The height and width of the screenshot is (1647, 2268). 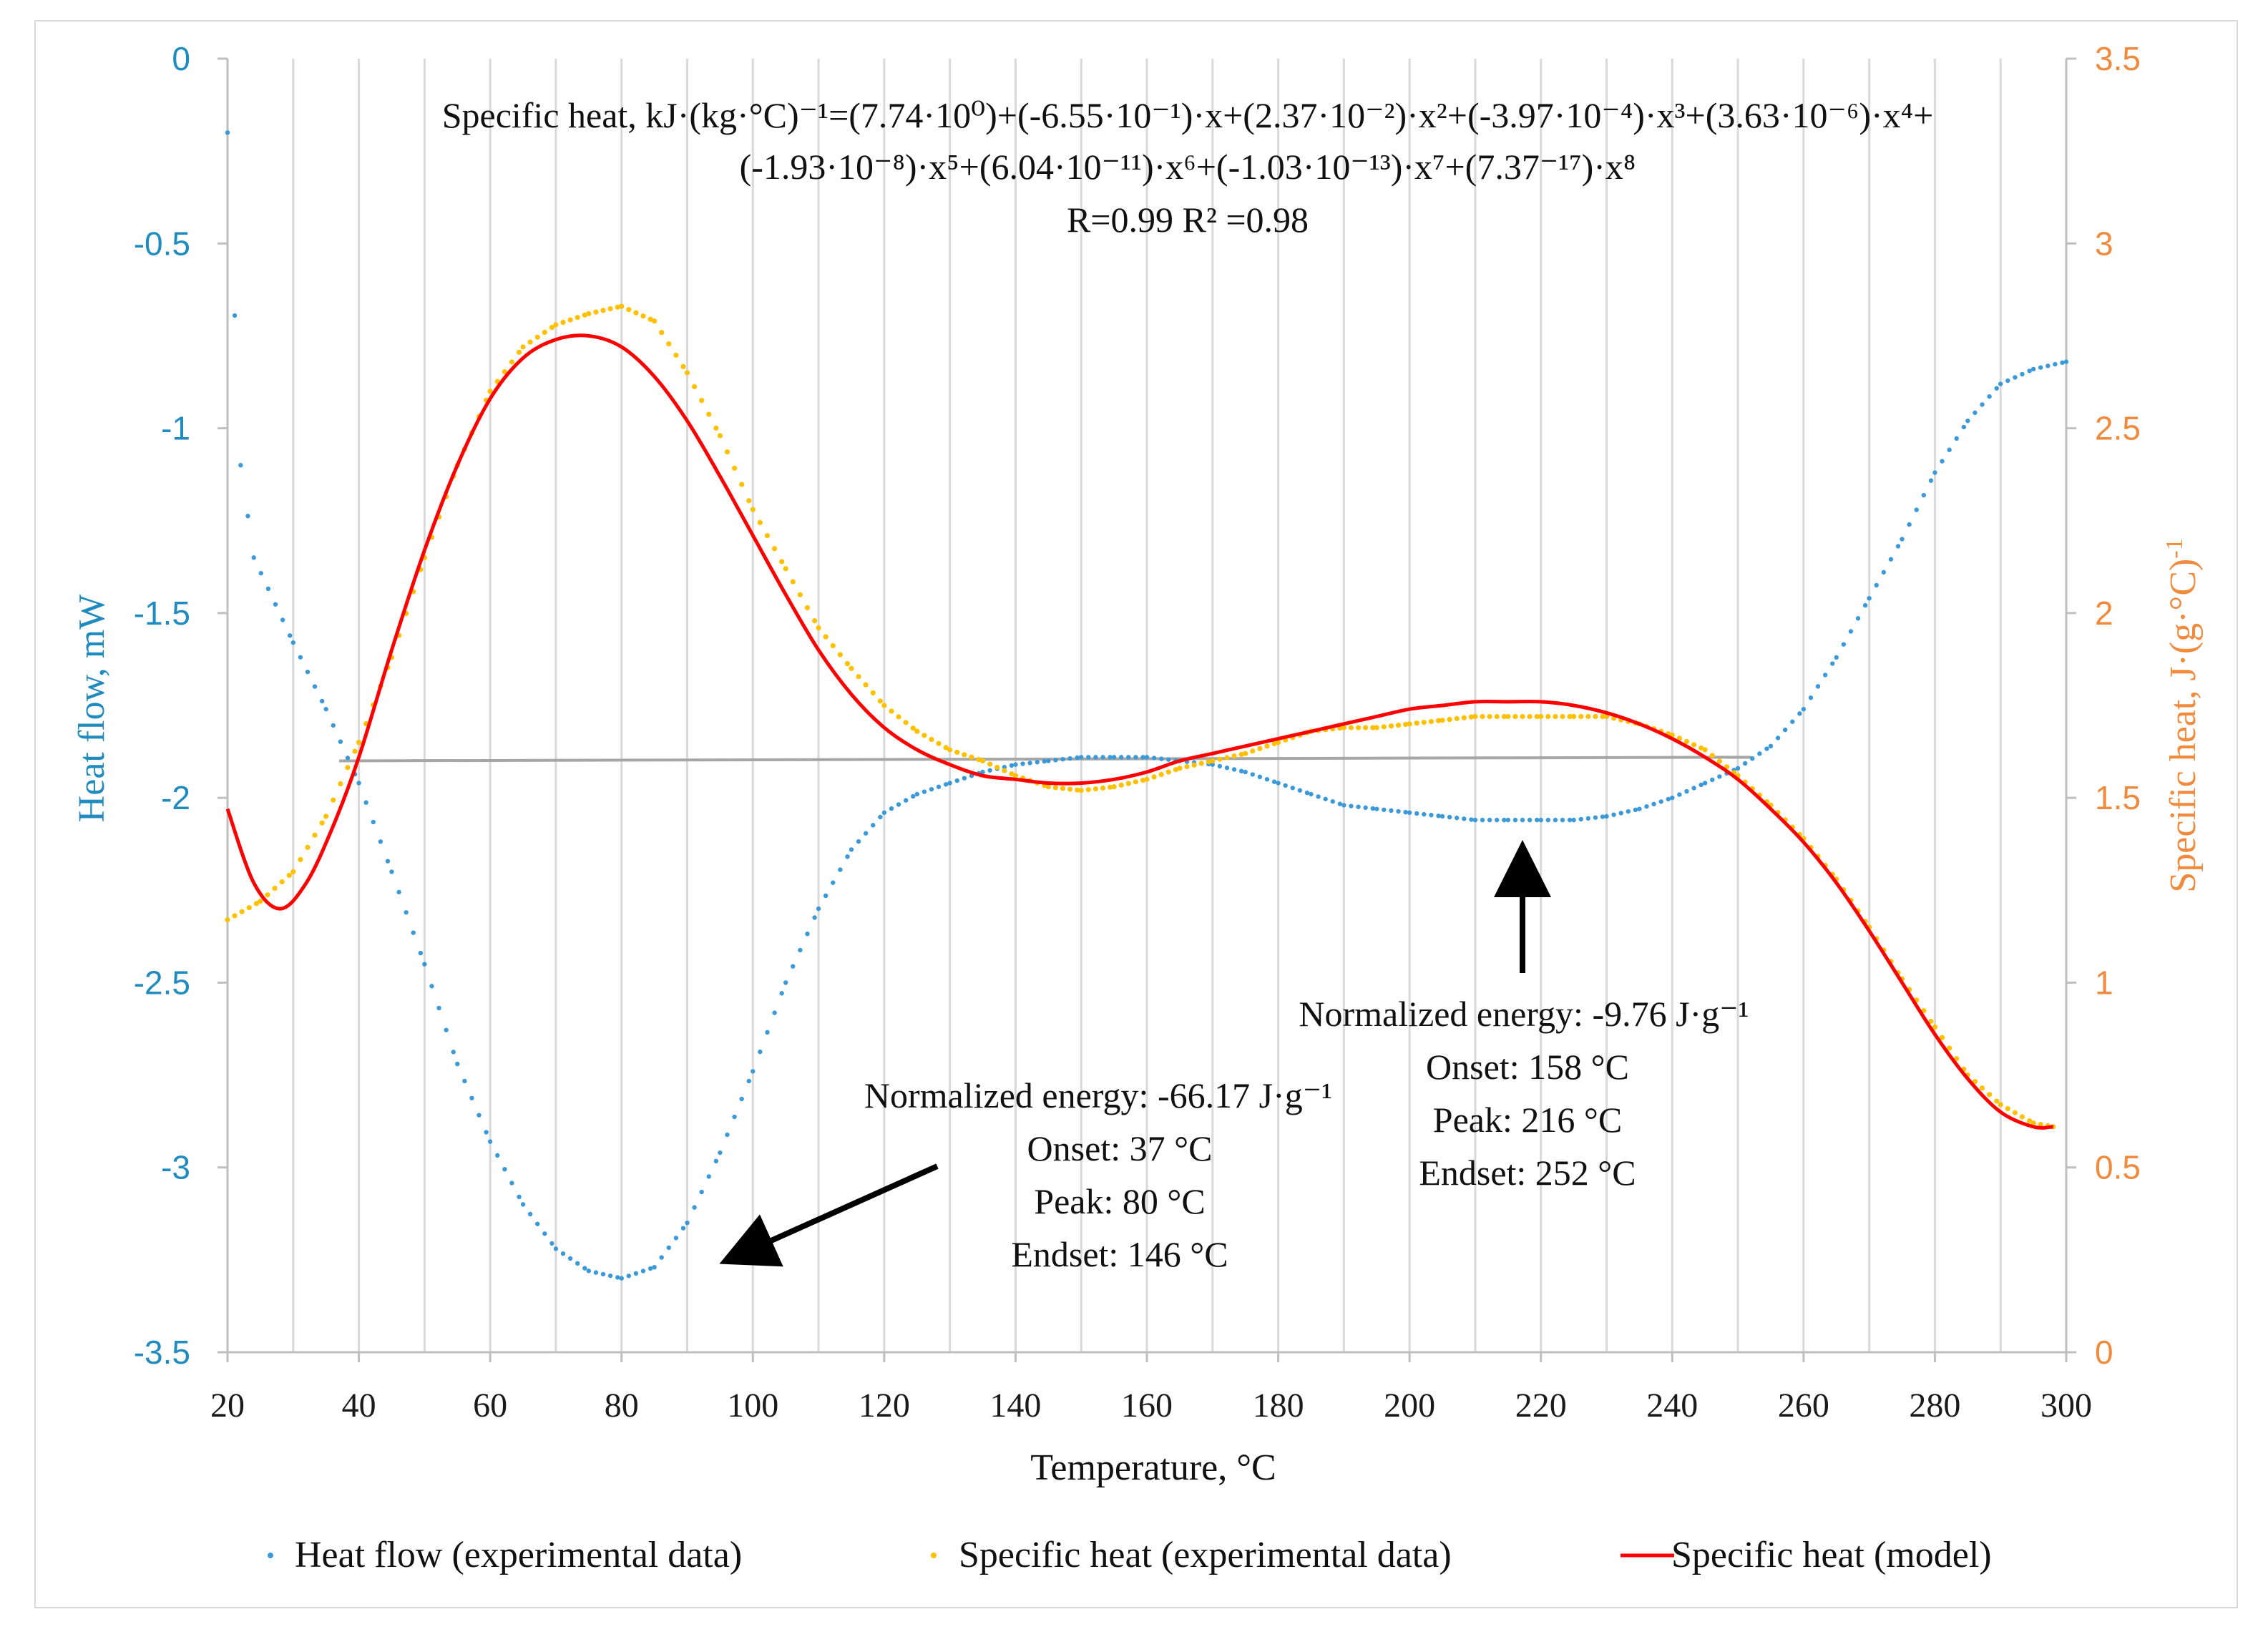 What do you see at coordinates (752, 1405) in the screenshot?
I see `x-tick-label: 100` at bounding box center [752, 1405].